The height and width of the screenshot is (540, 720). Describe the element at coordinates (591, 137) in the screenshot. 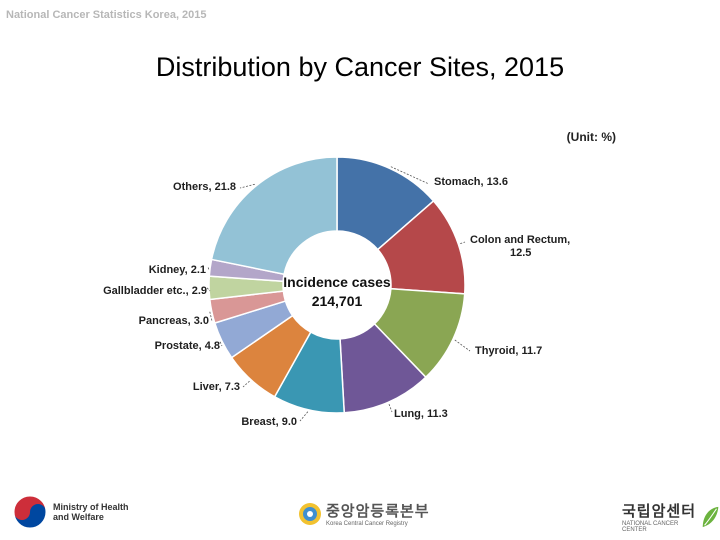

I see `unit-label: (Unit: %)` at that location.